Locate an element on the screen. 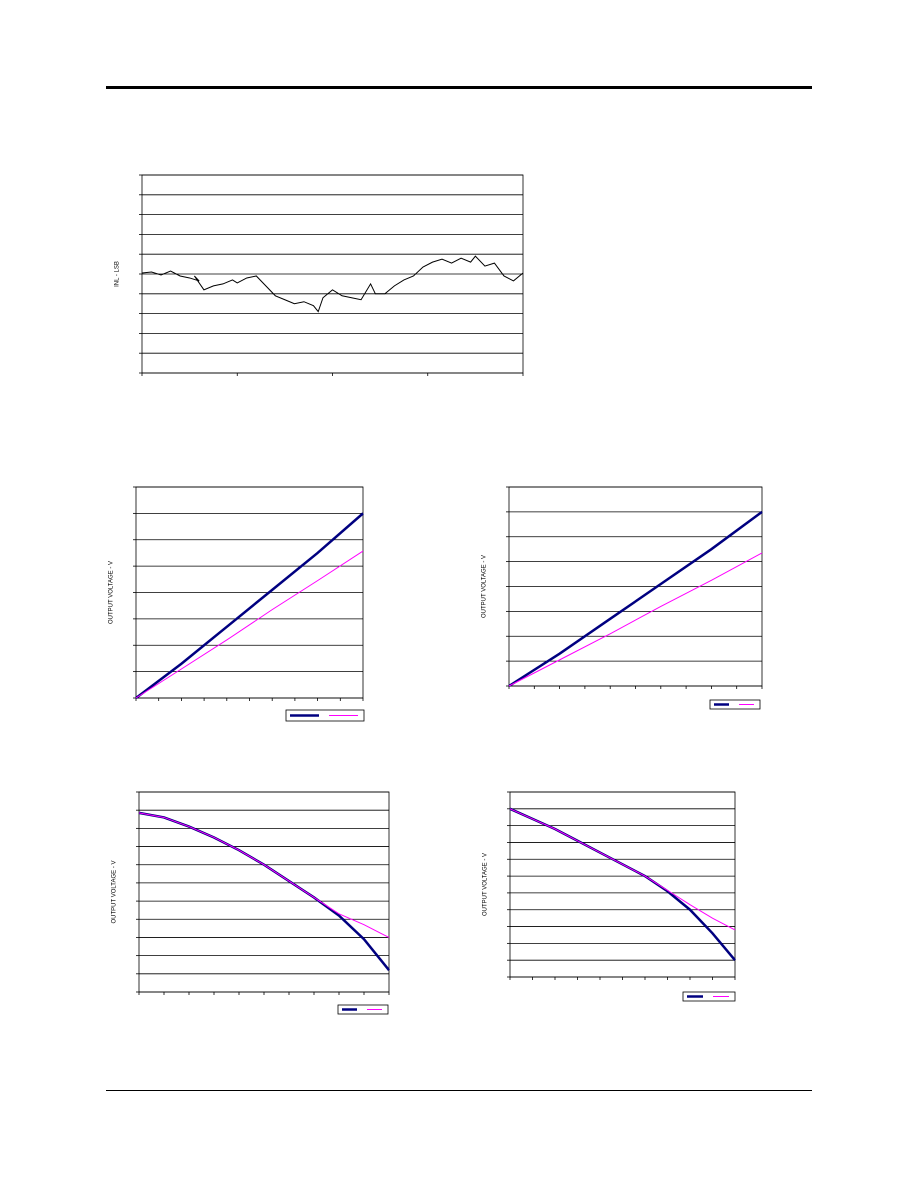 This screenshot has width=918, height=1188. header-rule is located at coordinates (459, 87).